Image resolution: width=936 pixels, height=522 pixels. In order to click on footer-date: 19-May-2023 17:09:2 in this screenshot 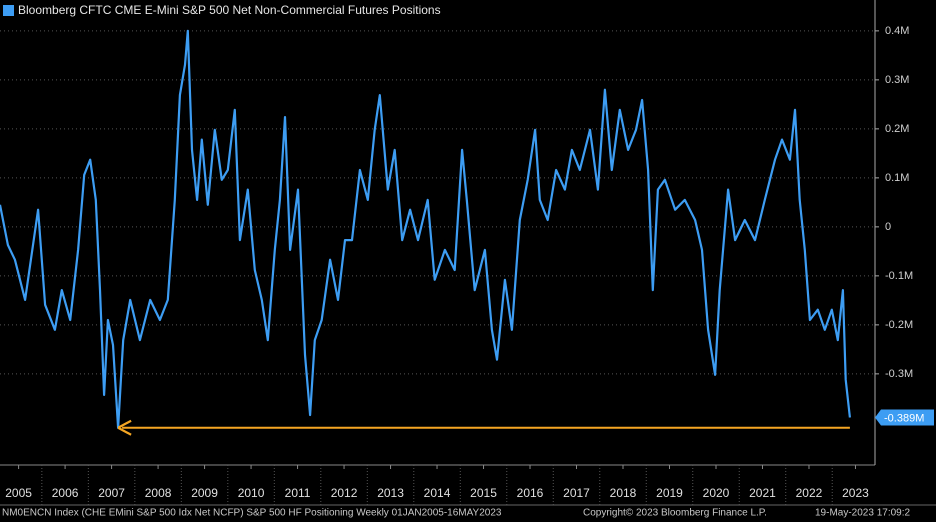, I will do `click(863, 513)`.